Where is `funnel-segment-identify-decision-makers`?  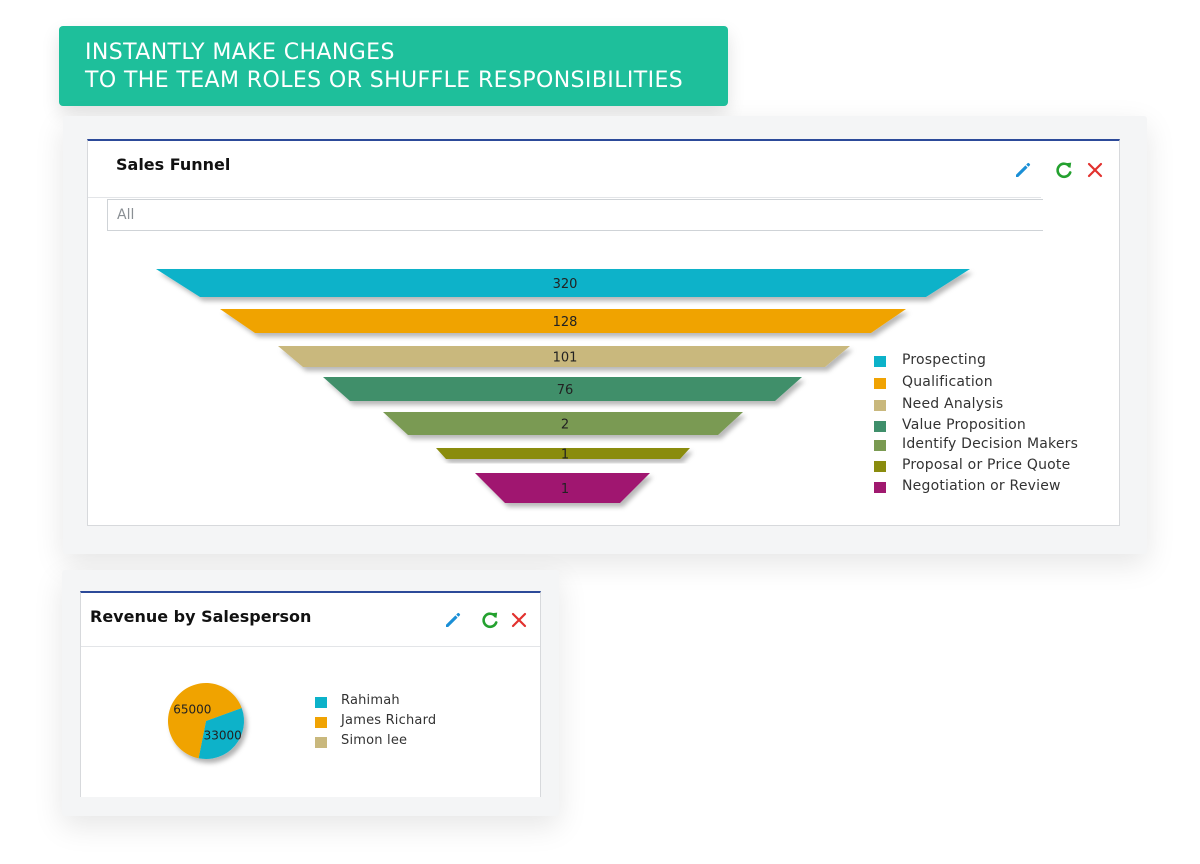 funnel-segment-identify-decision-makers is located at coordinates (563, 423).